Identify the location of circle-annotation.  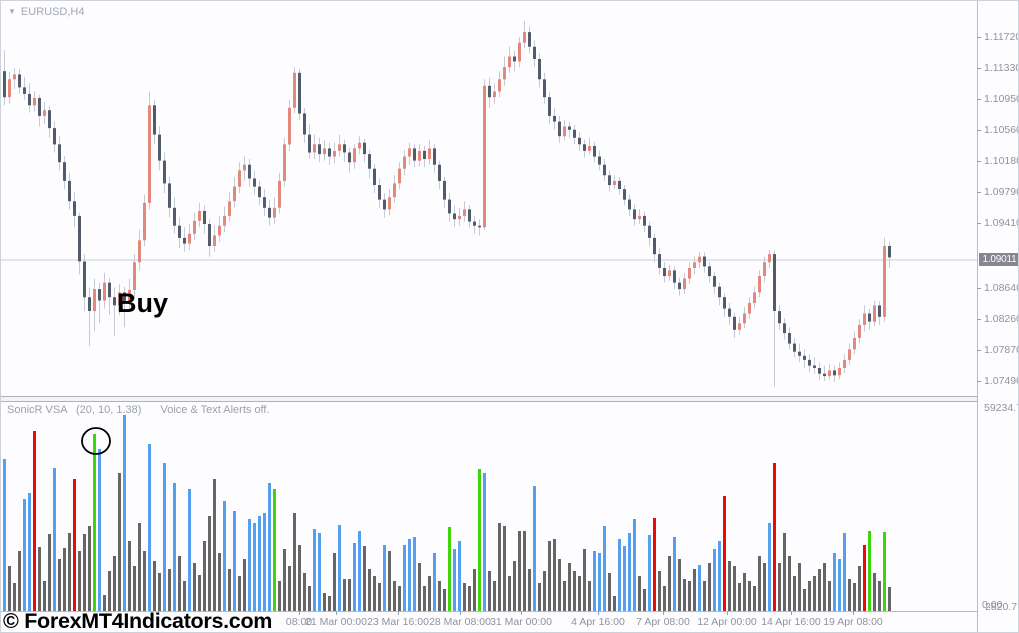
(96, 441).